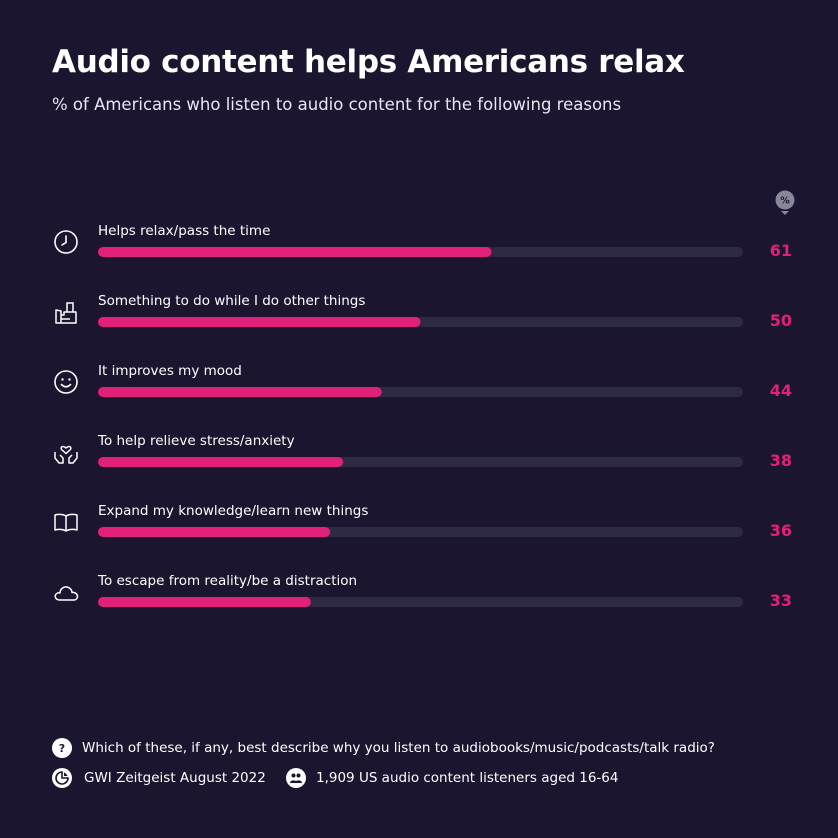 The image size is (838, 838). What do you see at coordinates (66, 454) in the screenshot?
I see `heart-hands-icon` at bounding box center [66, 454].